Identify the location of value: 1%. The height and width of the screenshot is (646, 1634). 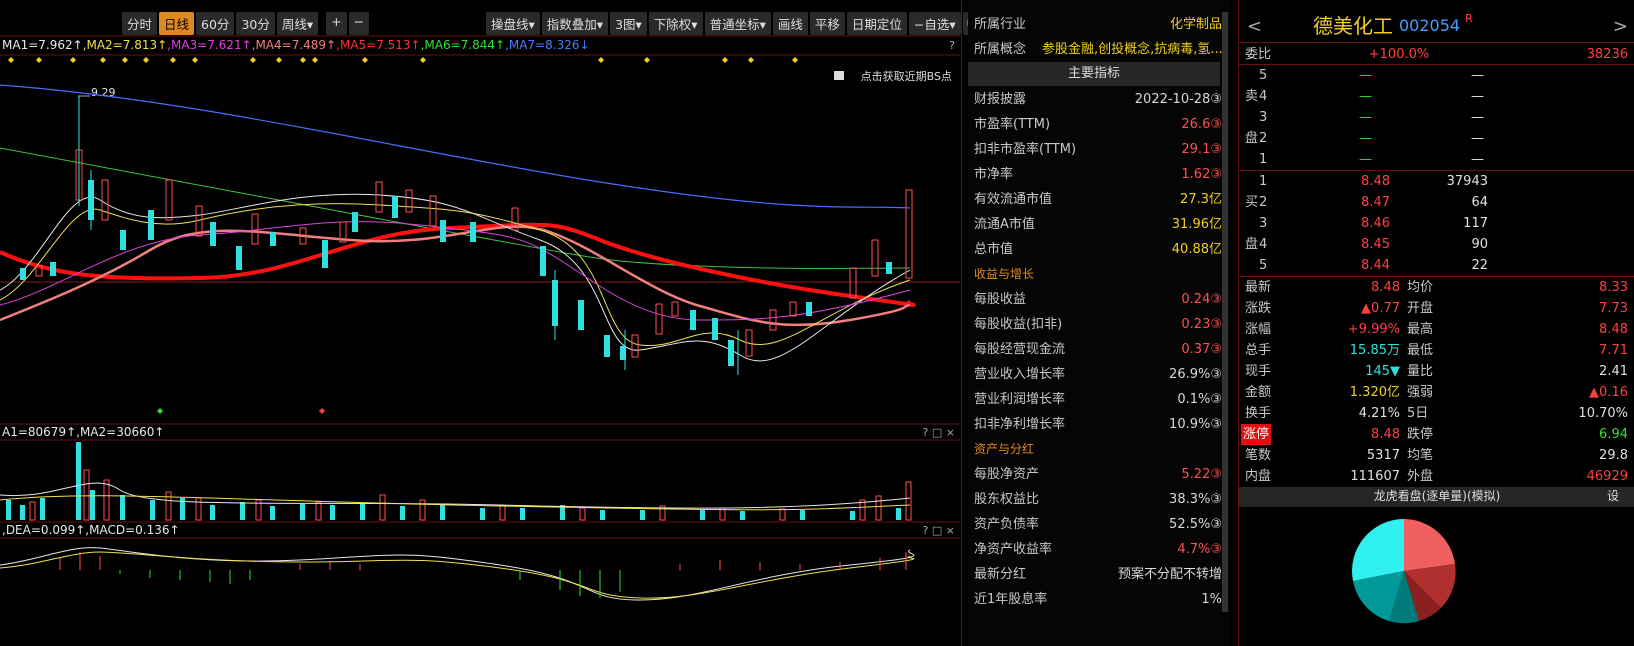
(1211, 599).